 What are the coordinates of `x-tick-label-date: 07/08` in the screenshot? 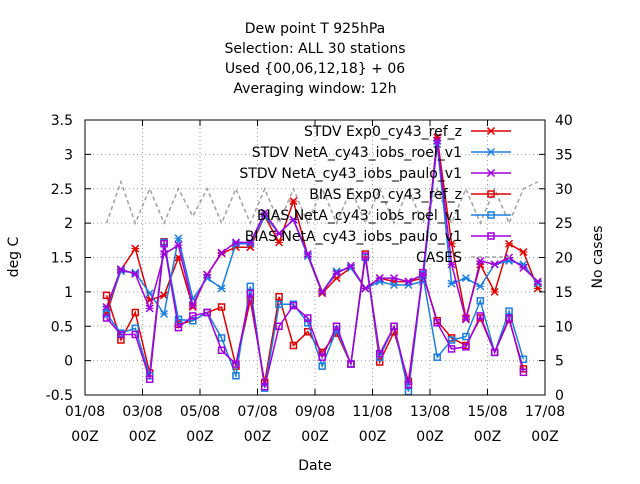 It's located at (257, 412).